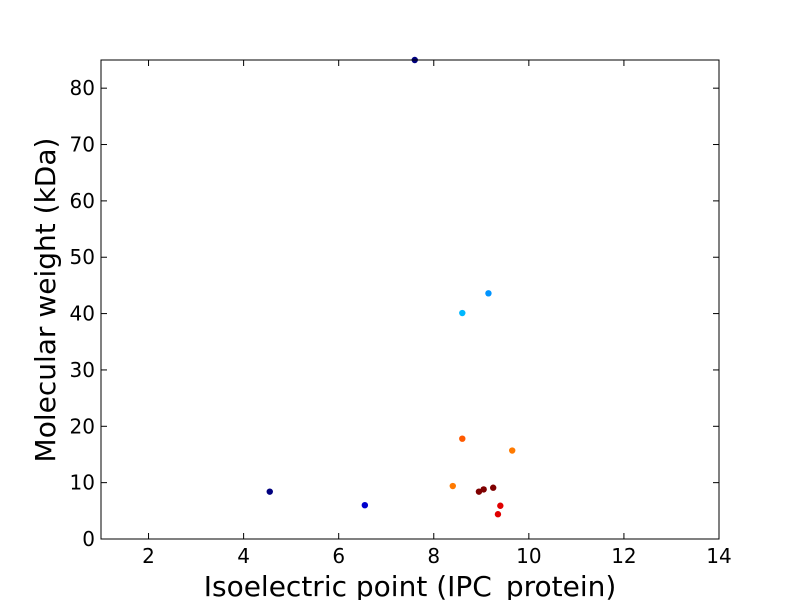 The height and width of the screenshot is (600, 800). I want to click on x-axis-label: Isoelectric point (IPC_protein), so click(410, 585).